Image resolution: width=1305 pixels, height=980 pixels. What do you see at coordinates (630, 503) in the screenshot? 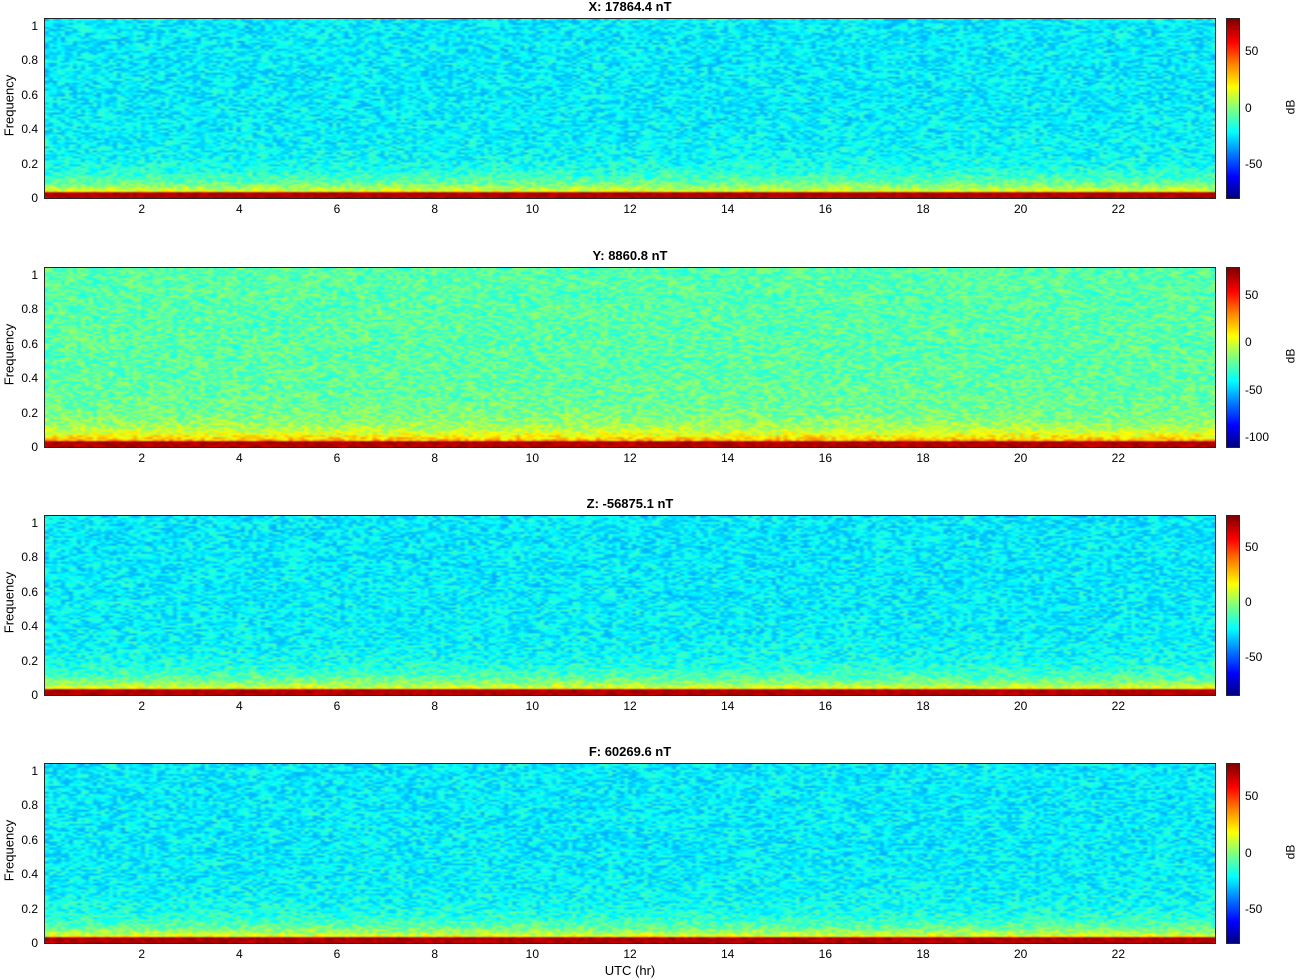
I see `panel-title: Z: -56875.1 nT` at bounding box center [630, 503].